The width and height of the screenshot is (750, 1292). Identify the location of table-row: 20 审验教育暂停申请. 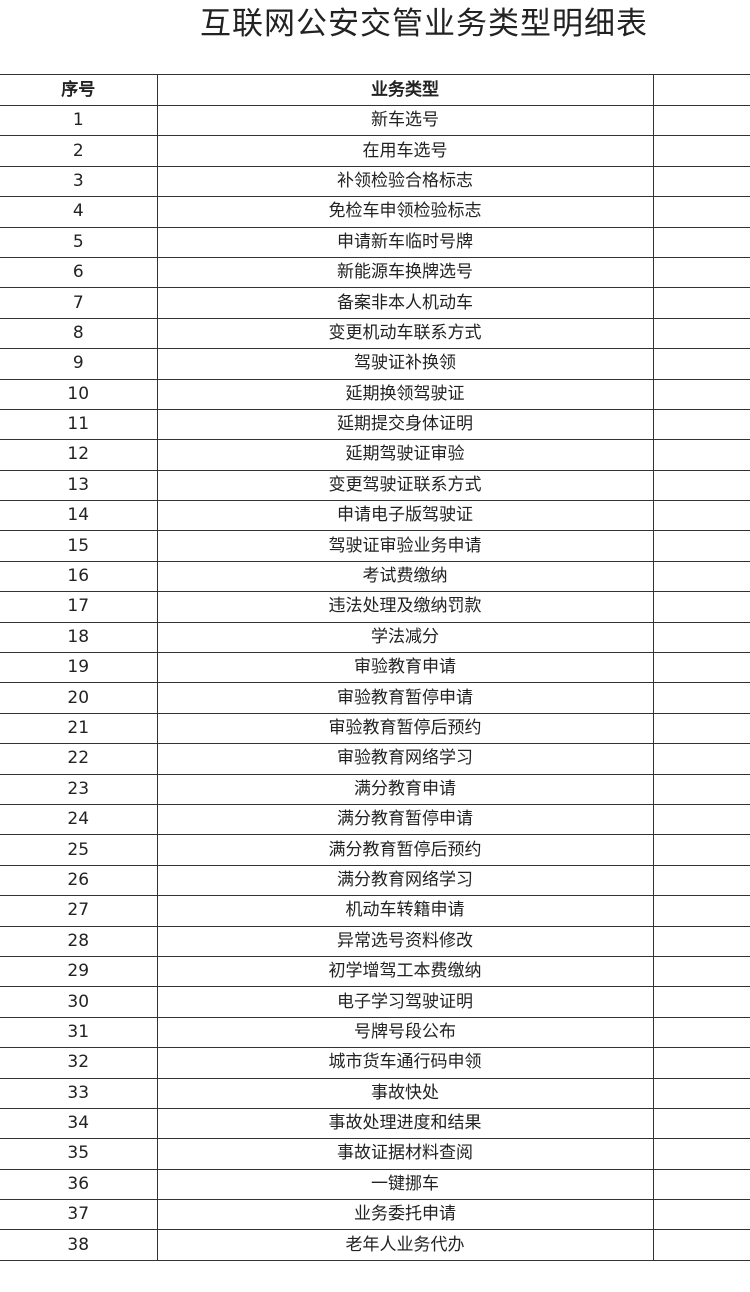
(375, 698).